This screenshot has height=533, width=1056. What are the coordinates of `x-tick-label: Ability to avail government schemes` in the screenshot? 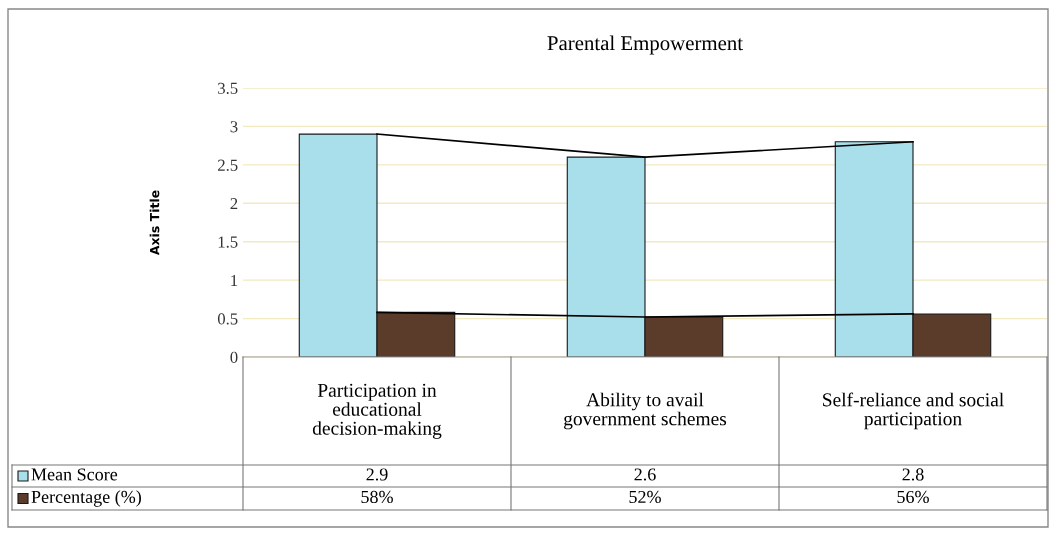 It's located at (645, 411).